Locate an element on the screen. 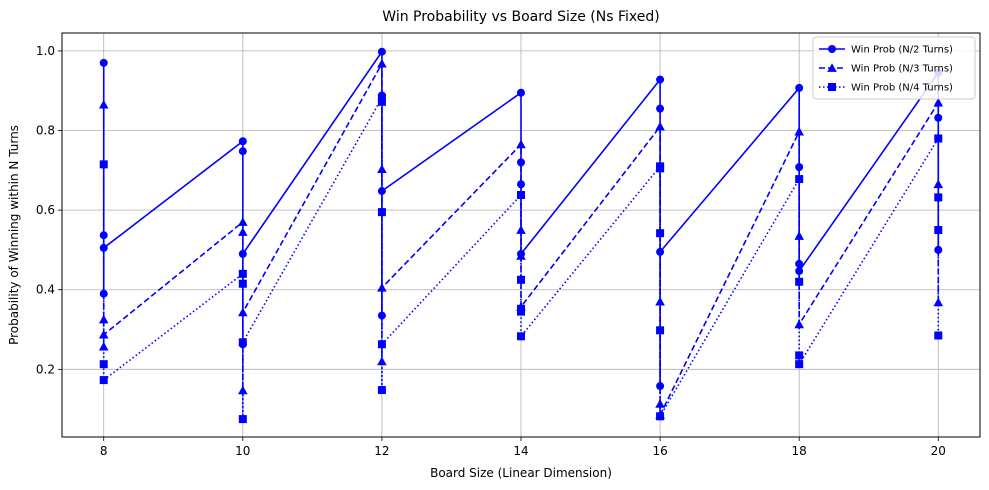 The height and width of the screenshot is (490, 989). y-tick-label: 0.2 is located at coordinates (45, 369).